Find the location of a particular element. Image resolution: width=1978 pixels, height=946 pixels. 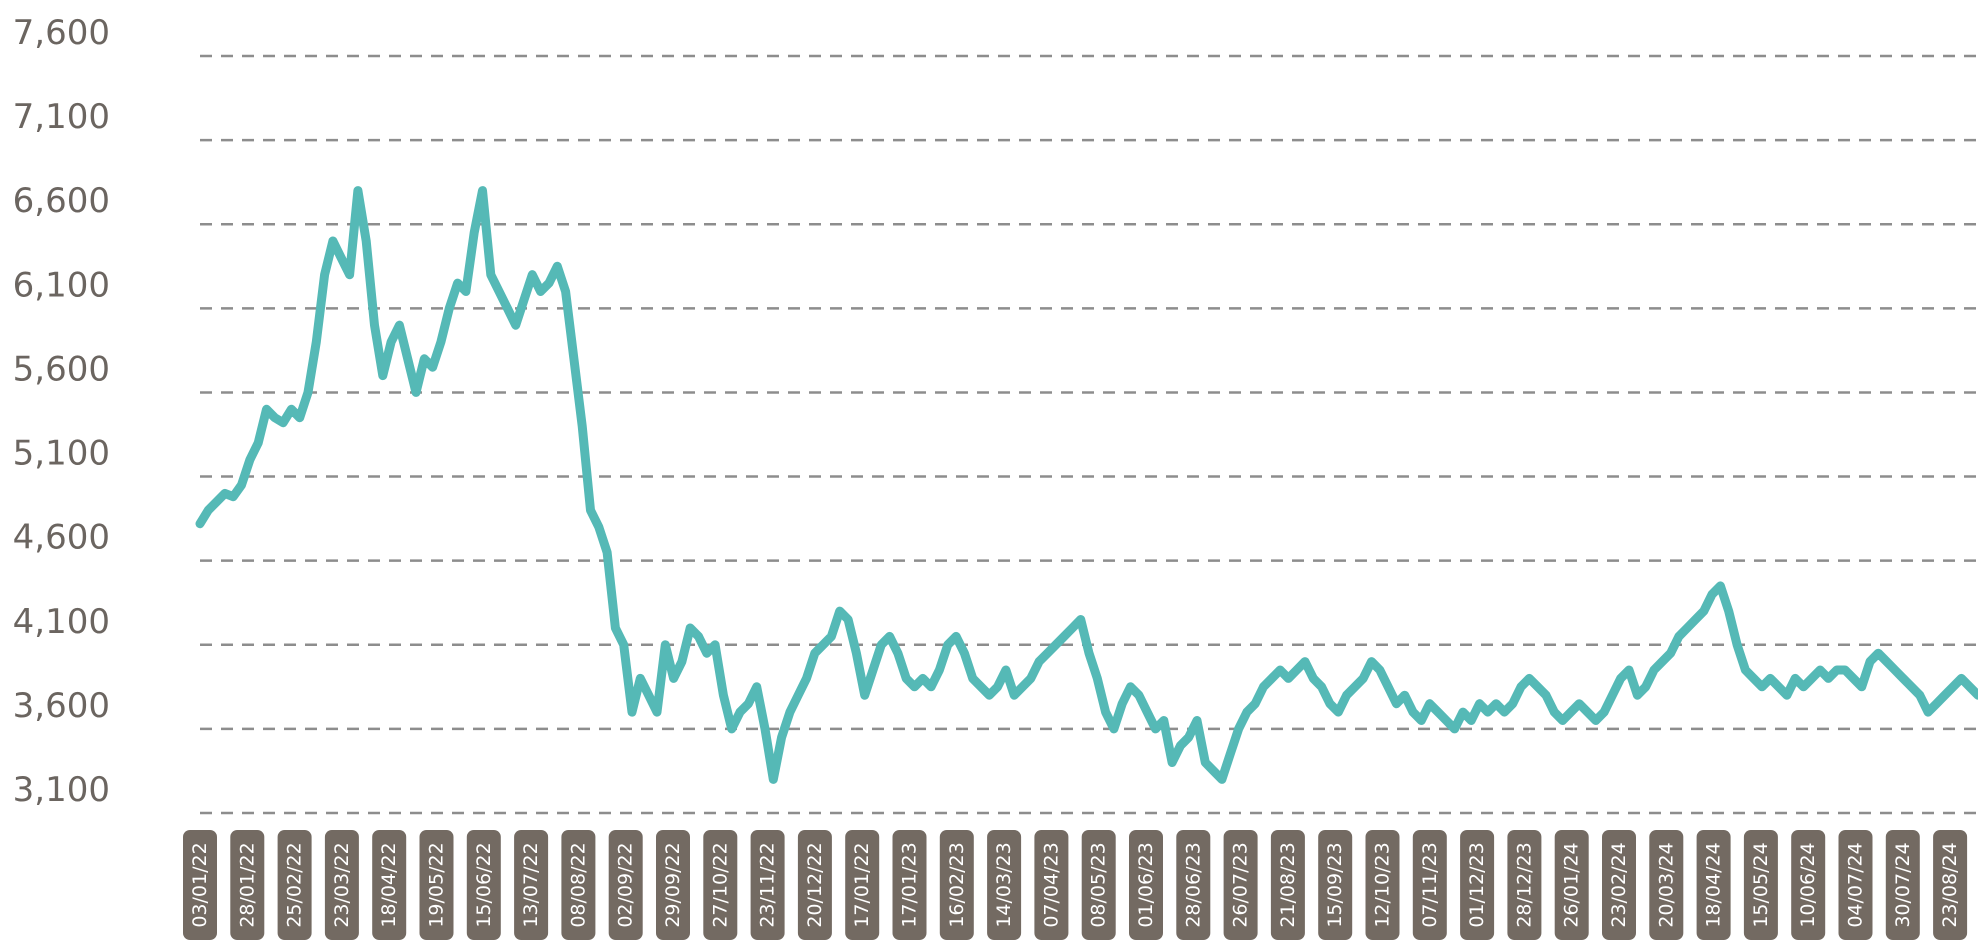

x-tick-label: 29/09/22 is located at coordinates (673, 885).